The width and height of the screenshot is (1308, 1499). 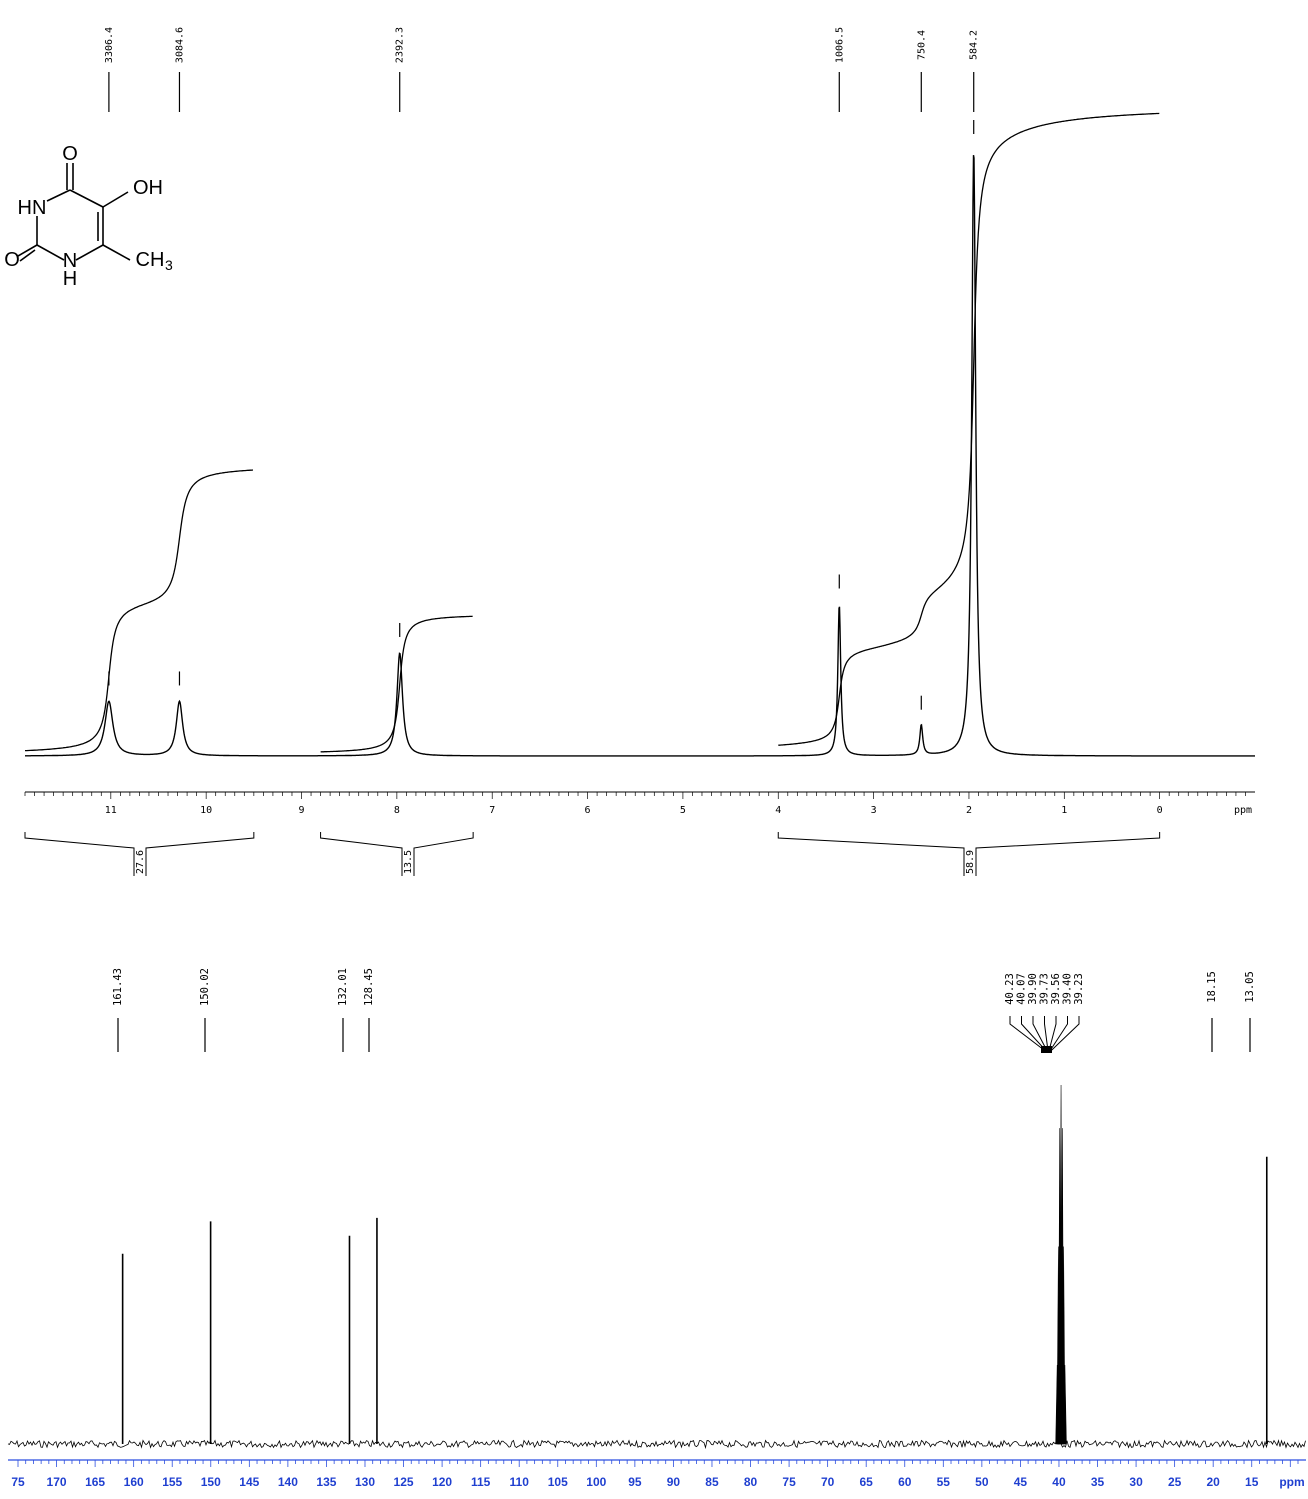 What do you see at coordinates (867, 1482) in the screenshot?
I see `c13-tick-label: 65` at bounding box center [867, 1482].